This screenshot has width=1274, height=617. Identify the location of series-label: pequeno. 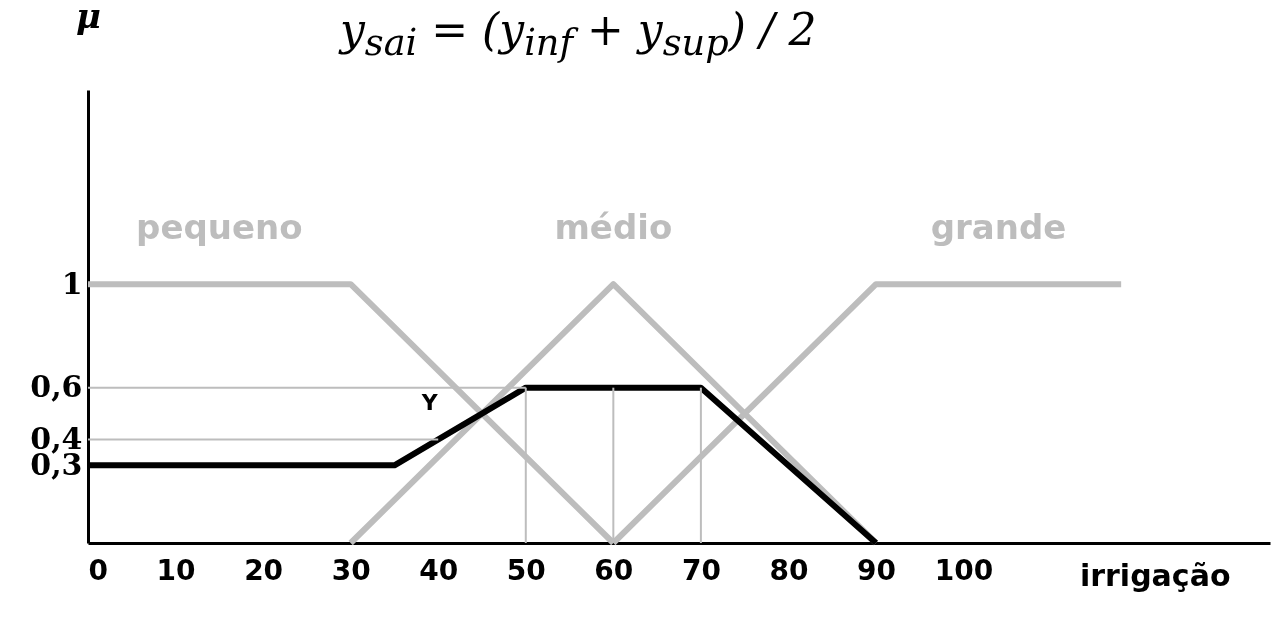
(219, 227).